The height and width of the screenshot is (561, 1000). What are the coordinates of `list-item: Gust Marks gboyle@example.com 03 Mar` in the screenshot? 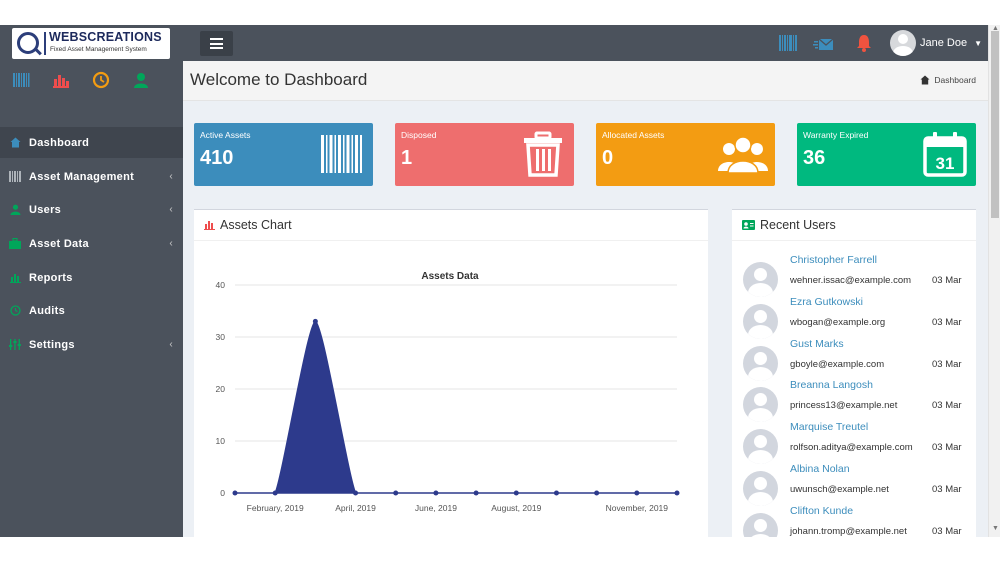 It's located at (854, 357).